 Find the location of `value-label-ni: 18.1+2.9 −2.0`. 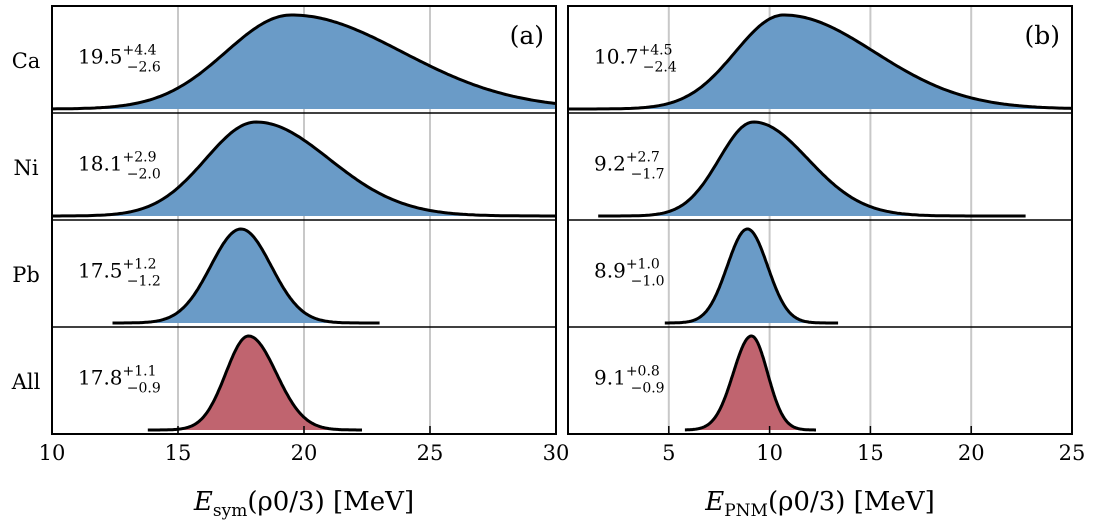

value-label-ni: 18.1+2.9 −2.0 is located at coordinates (119, 166).